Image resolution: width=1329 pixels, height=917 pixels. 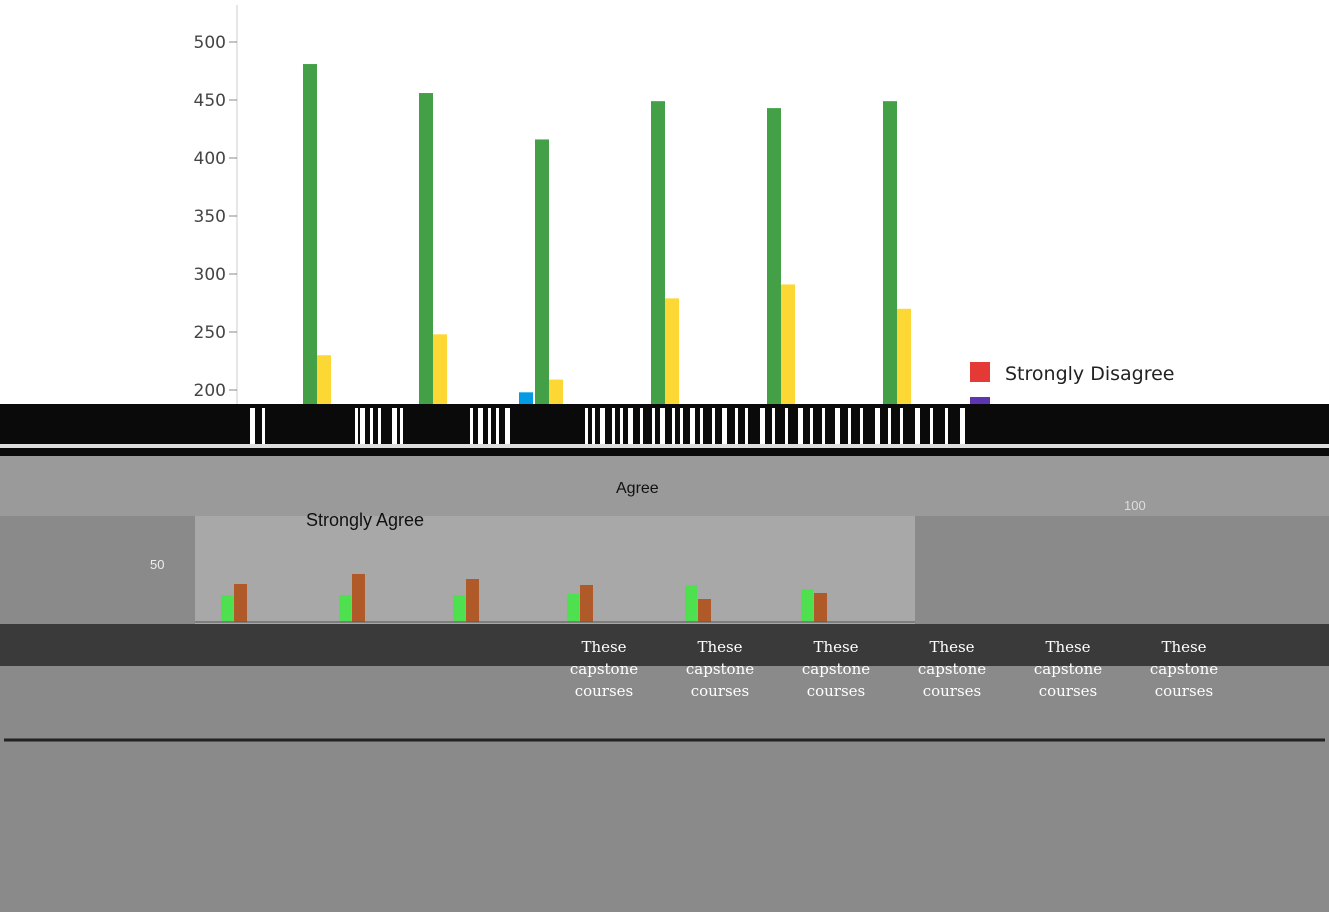 I want to click on y-tick-label-100: 100, so click(x=1135, y=505).